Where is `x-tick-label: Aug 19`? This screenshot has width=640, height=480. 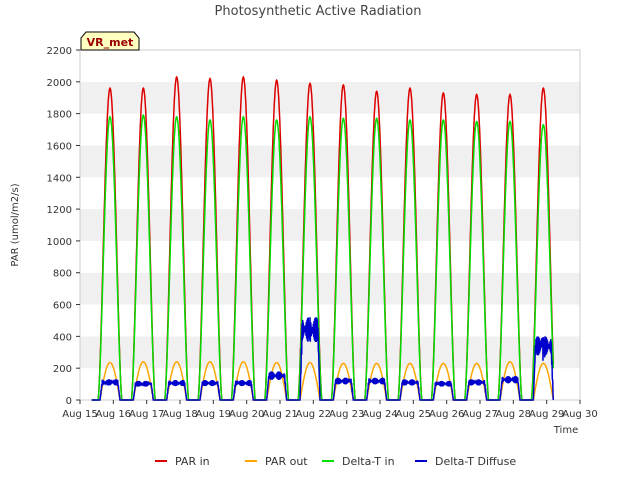 x-tick-label: Aug 19 is located at coordinates (213, 414).